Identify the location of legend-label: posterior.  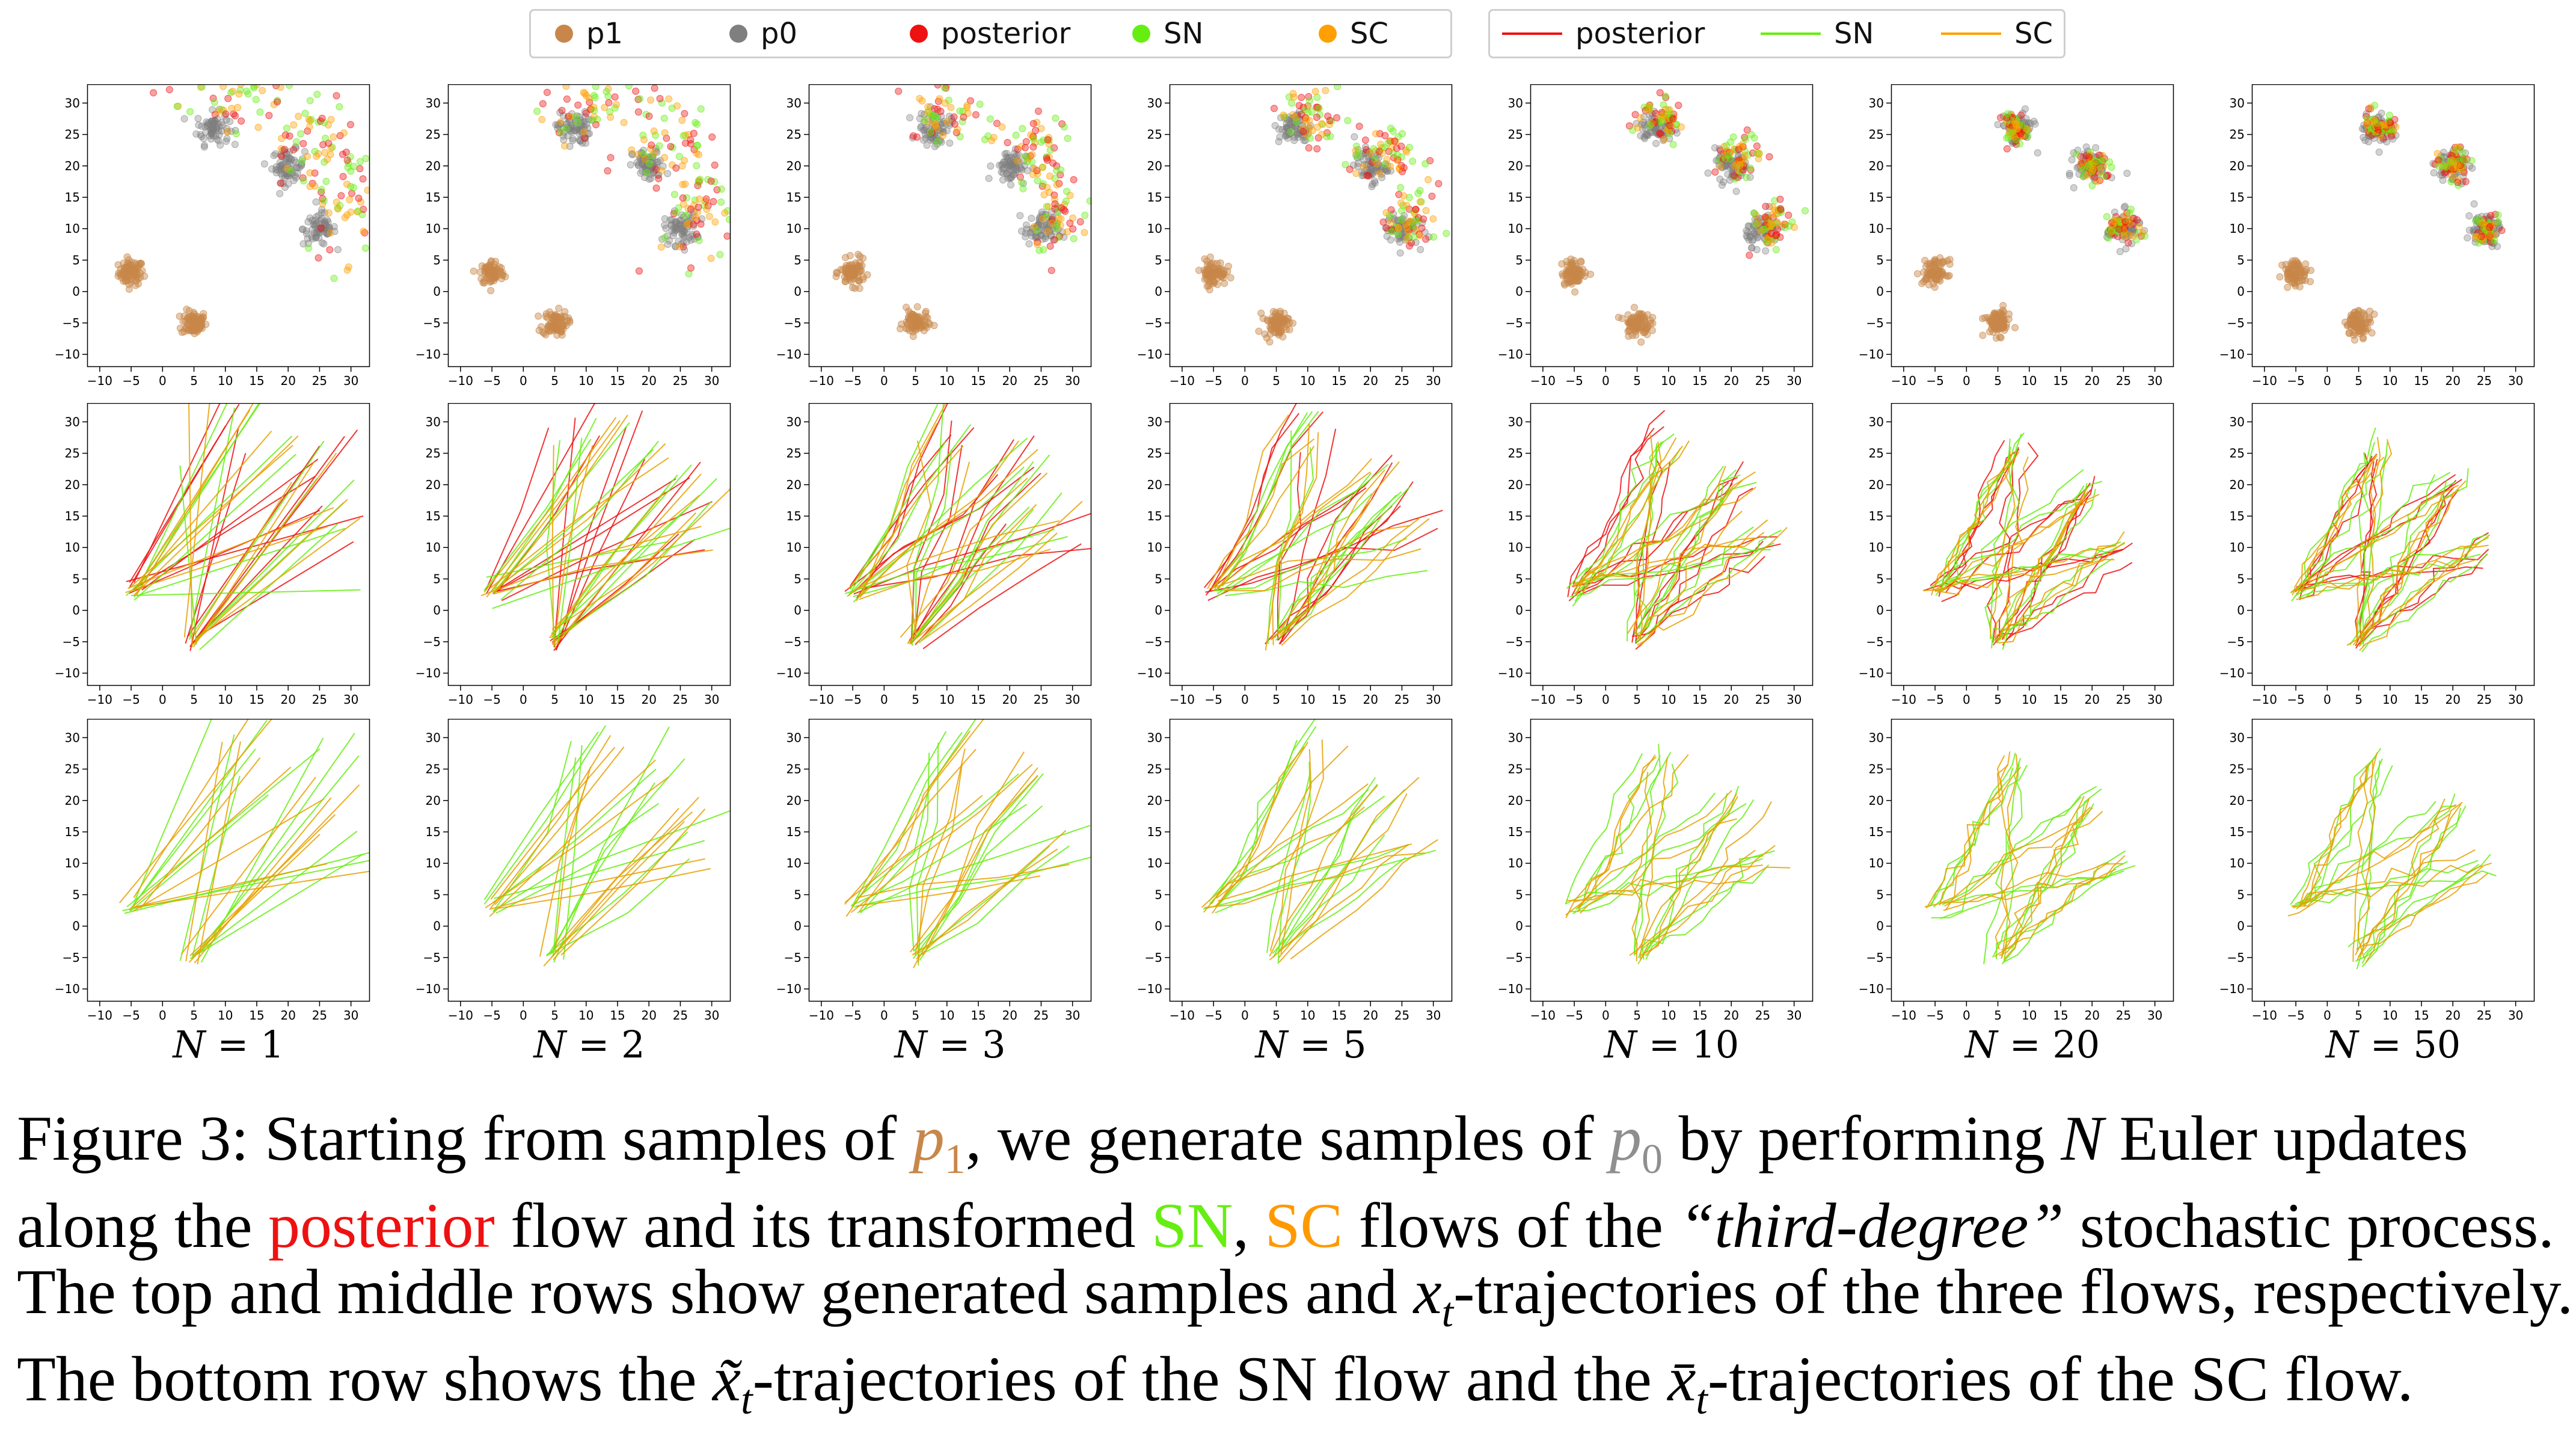
(1005, 34).